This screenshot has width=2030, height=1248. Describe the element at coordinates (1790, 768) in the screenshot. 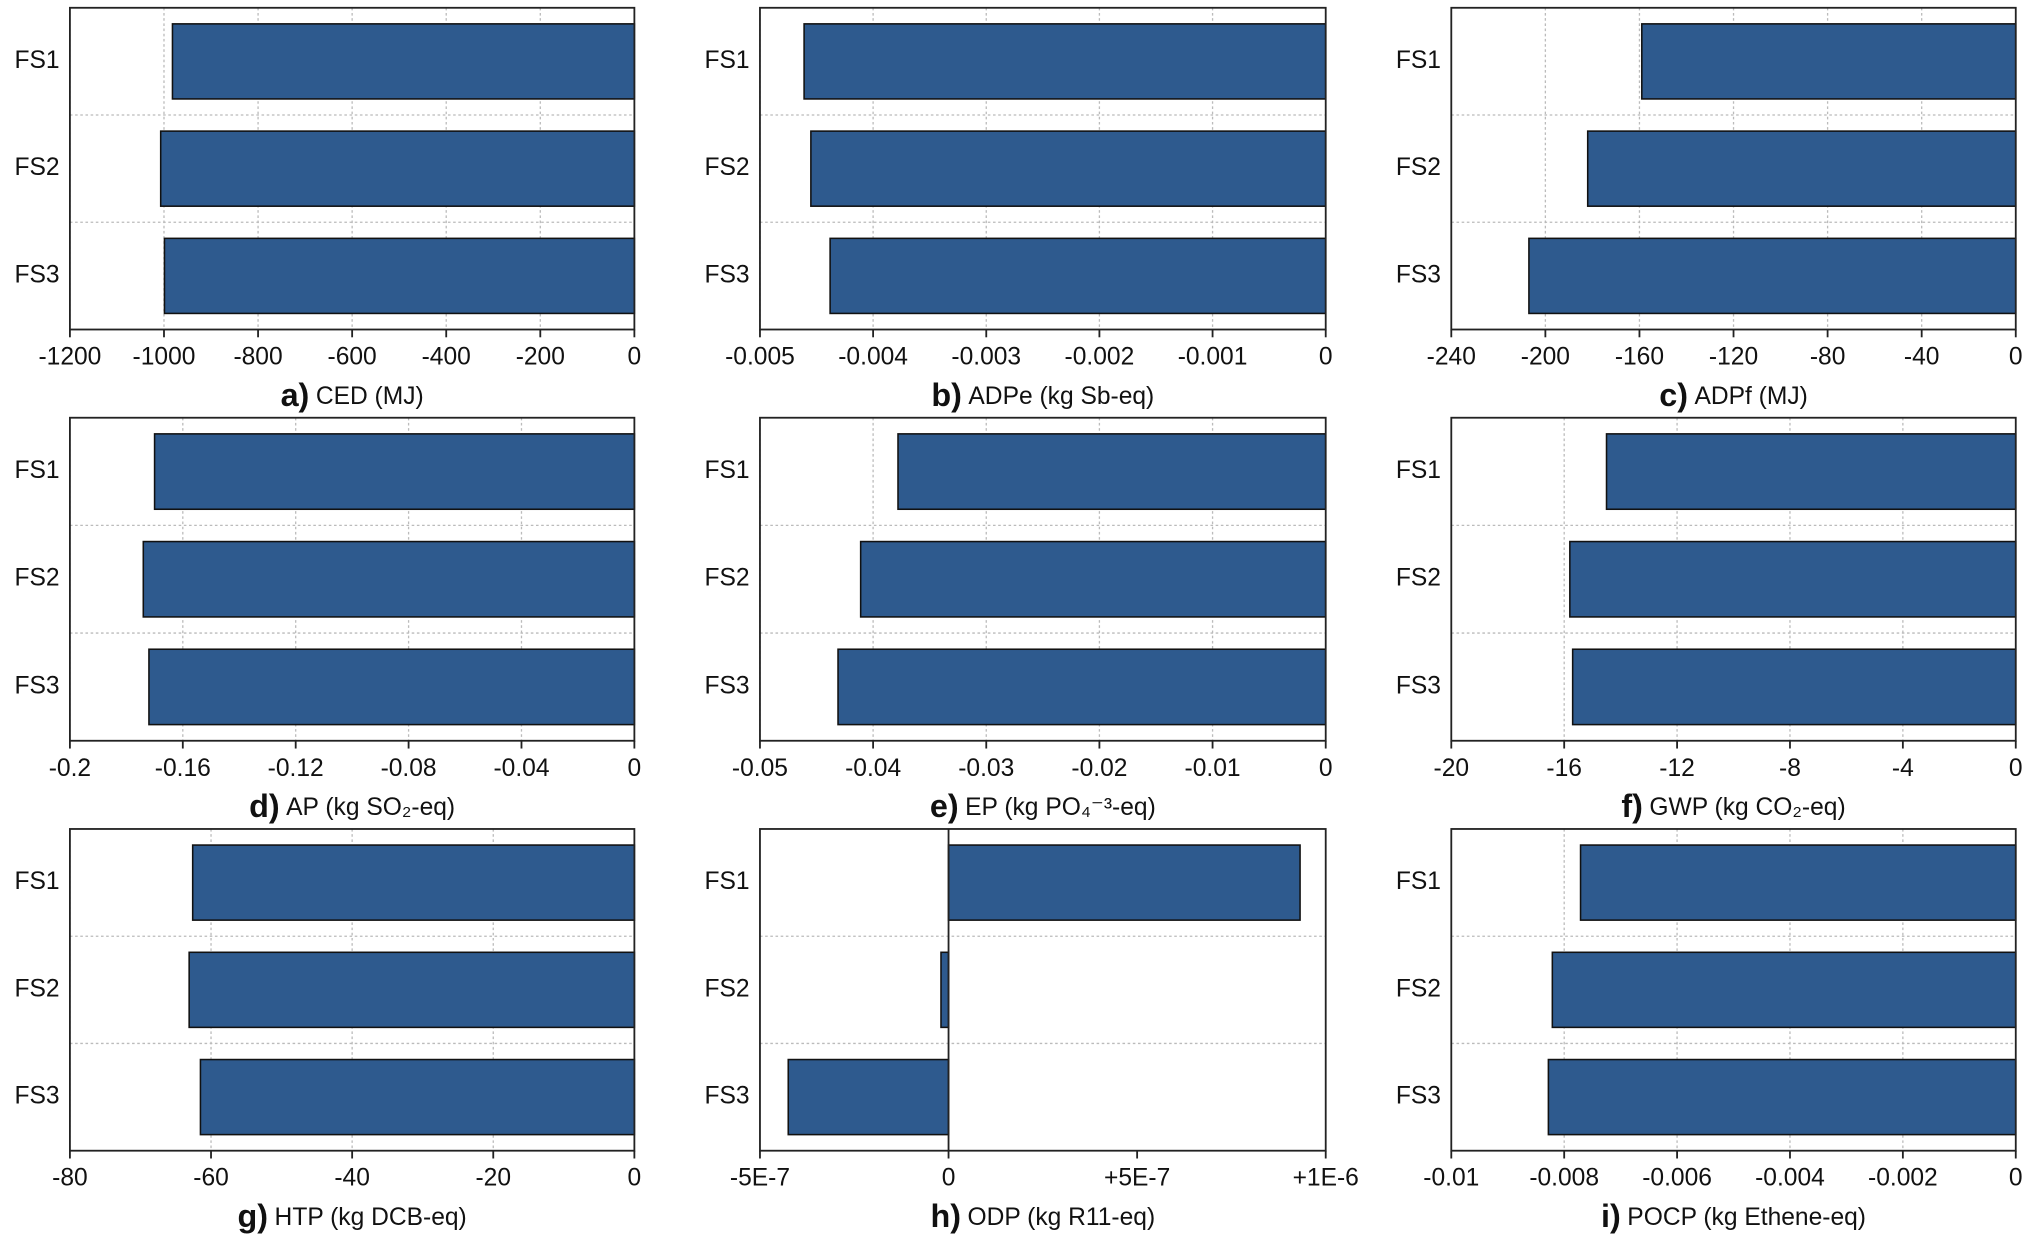

I see `x-tick-label: -8` at that location.